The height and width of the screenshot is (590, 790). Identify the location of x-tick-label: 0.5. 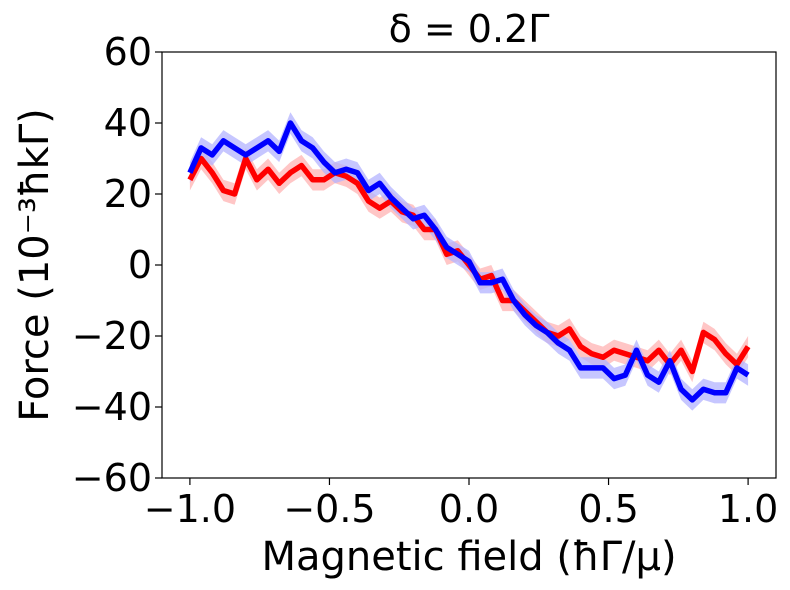
(608, 509).